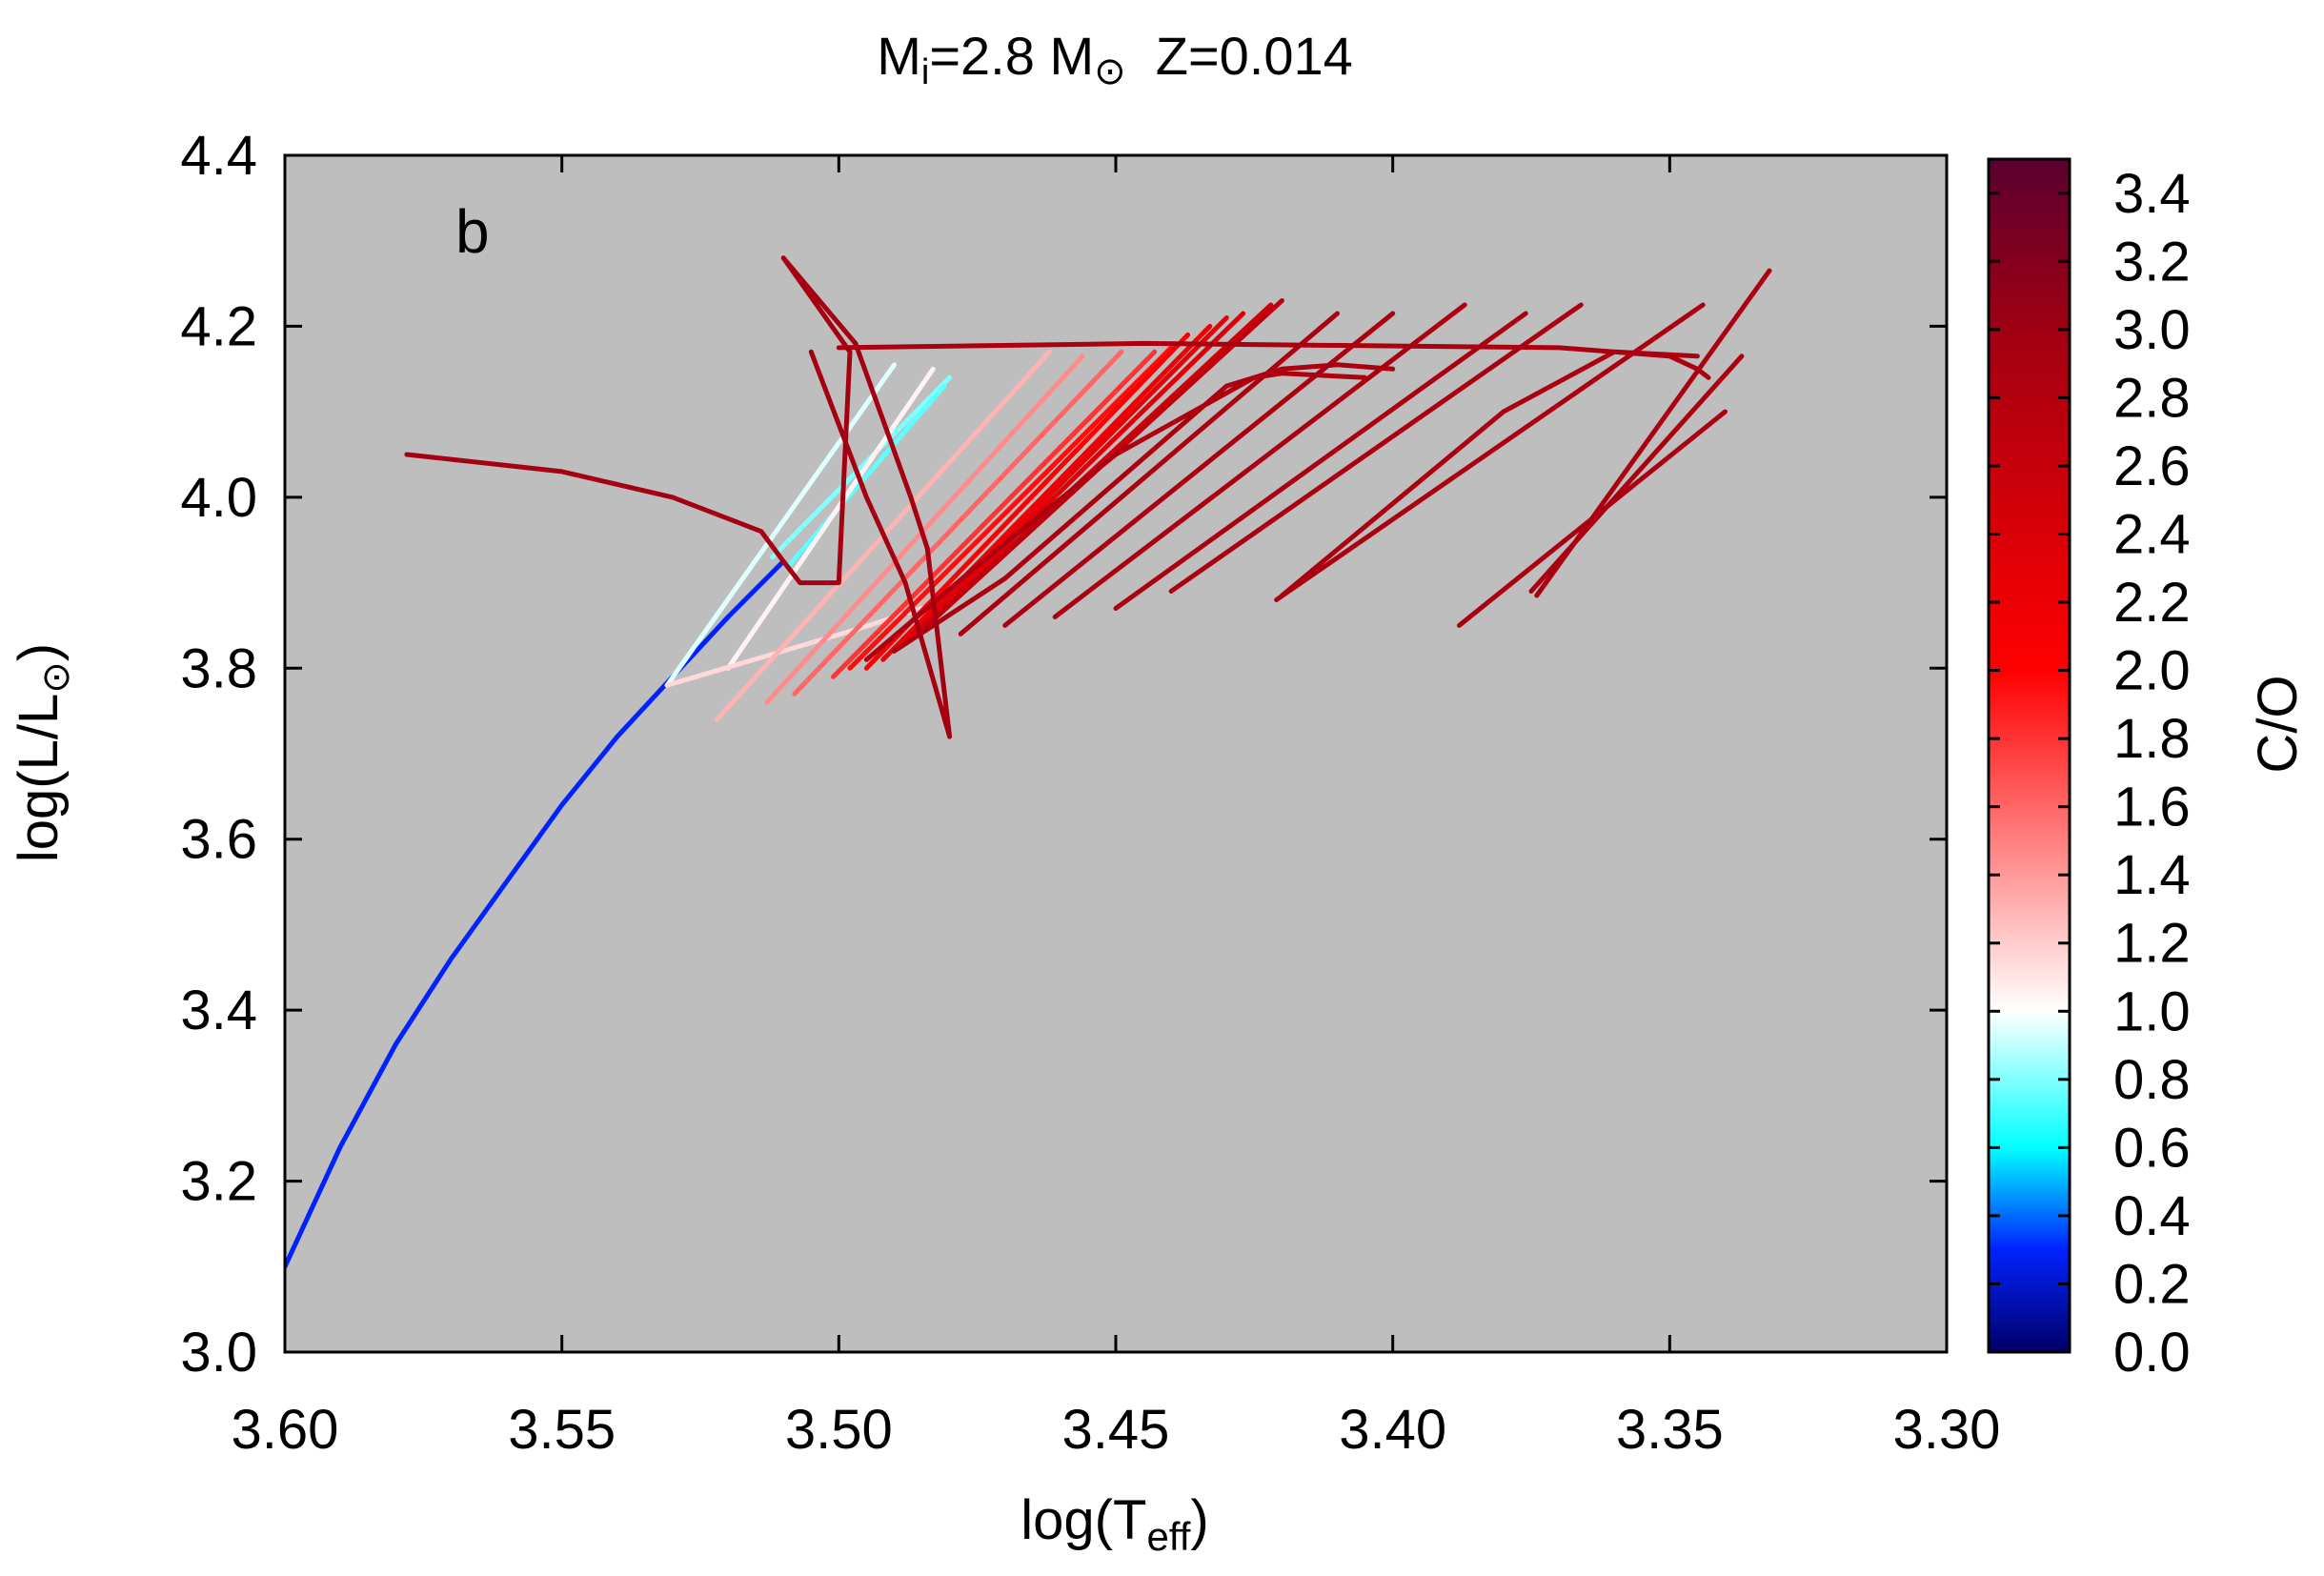 This screenshot has width=2324, height=1576. Describe the element at coordinates (1116, 1430) in the screenshot. I see `x-tick-label: 3.45` at that location.